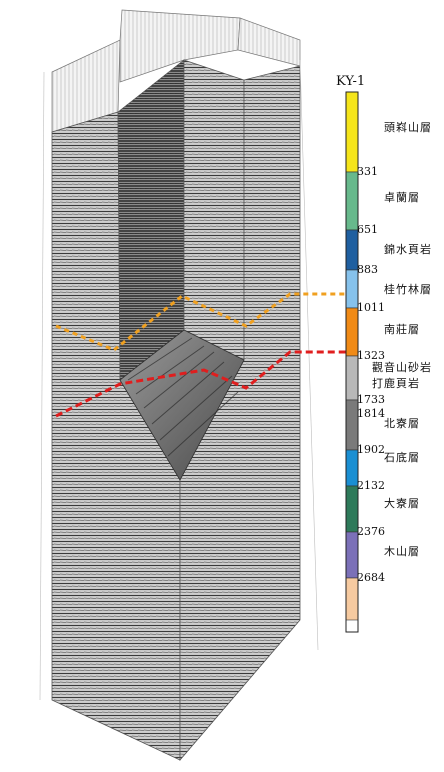 The image size is (444, 772). What do you see at coordinates (367, 230) in the screenshot?
I see `depth-label: 651` at bounding box center [367, 230].